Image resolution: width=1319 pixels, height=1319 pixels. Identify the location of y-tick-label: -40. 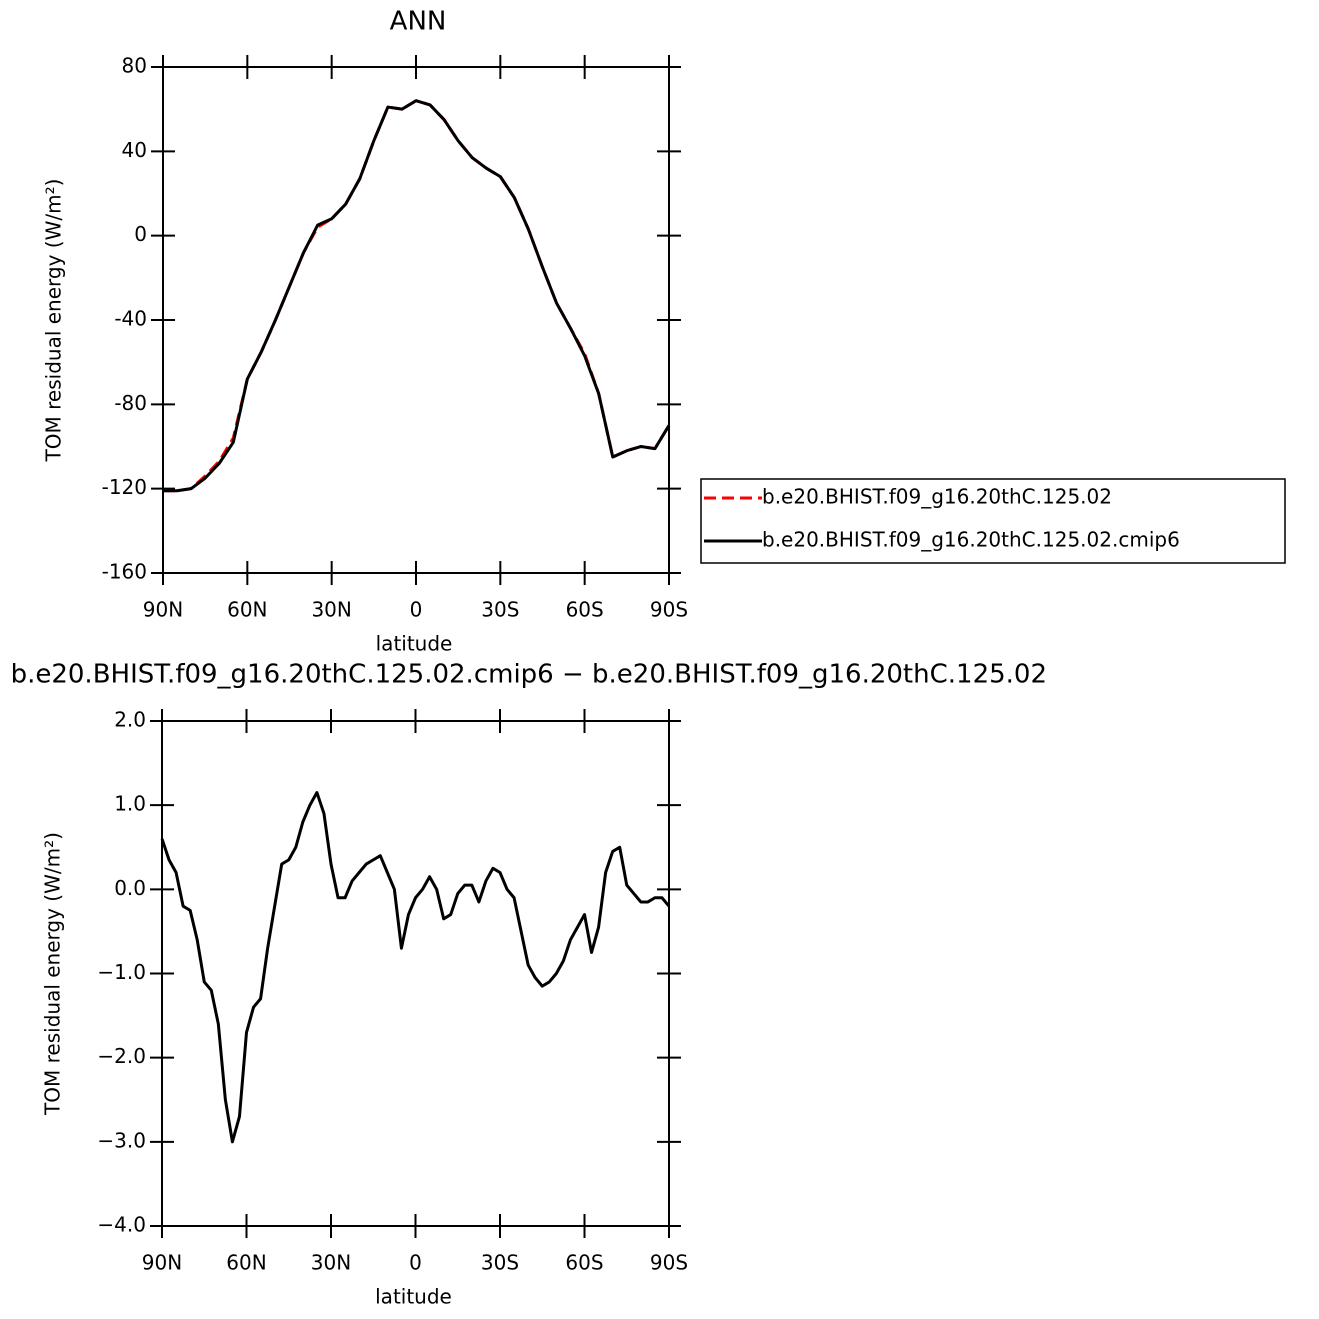
(130, 319).